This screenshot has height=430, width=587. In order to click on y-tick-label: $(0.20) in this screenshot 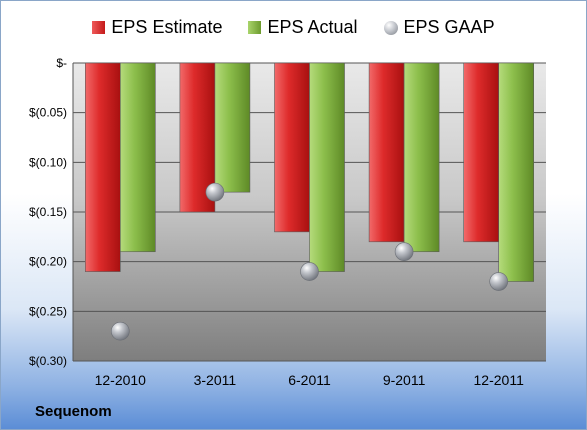, I will do `click(48, 262)`.